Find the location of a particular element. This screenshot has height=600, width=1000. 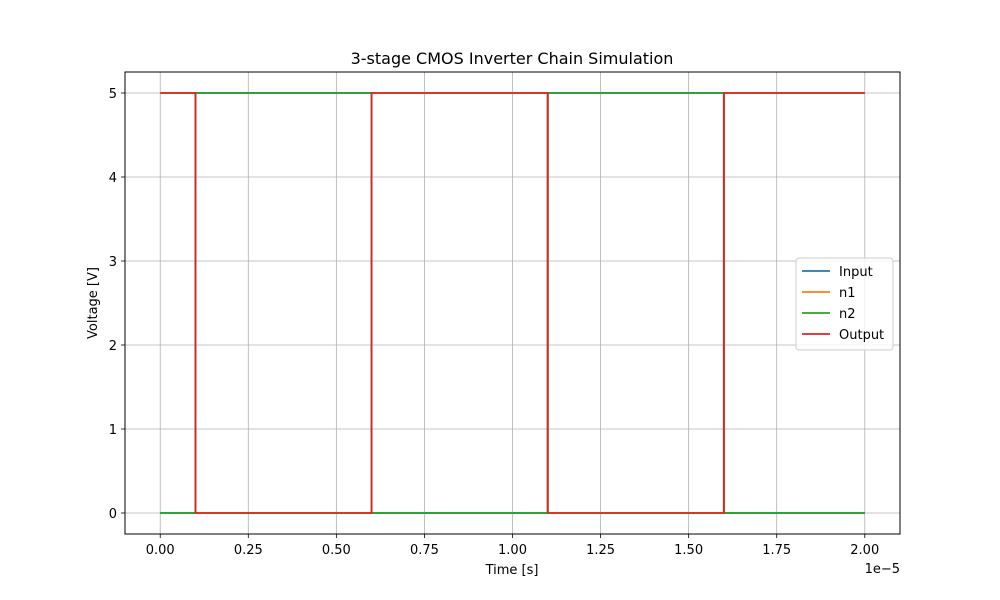

x-tick-label: 0.25 is located at coordinates (248, 550).